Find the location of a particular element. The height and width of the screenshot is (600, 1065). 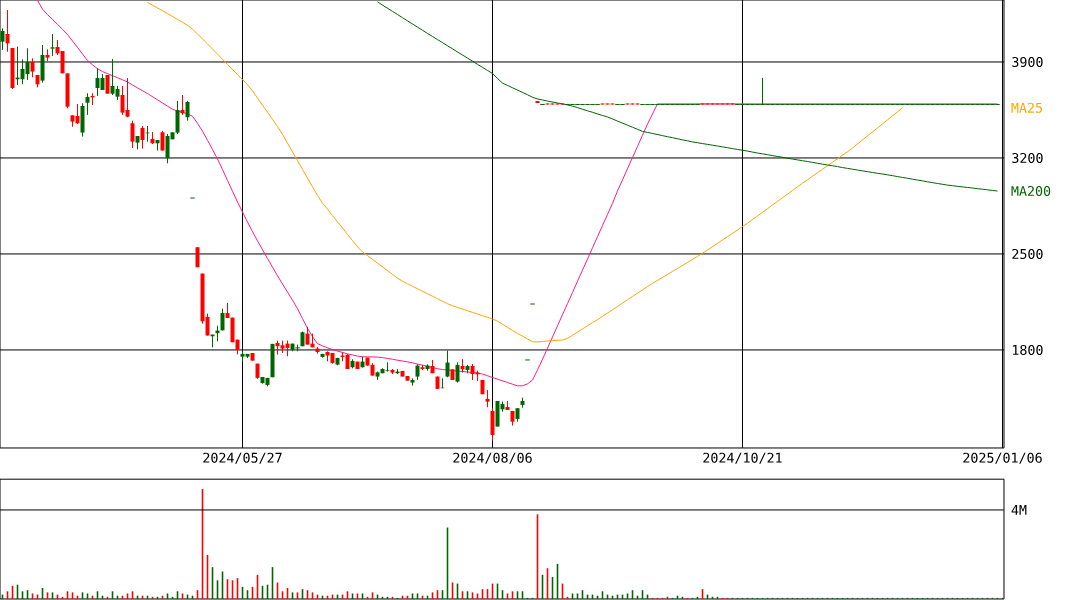

x-tick-label: 2025/01/06 is located at coordinates (1002, 458).